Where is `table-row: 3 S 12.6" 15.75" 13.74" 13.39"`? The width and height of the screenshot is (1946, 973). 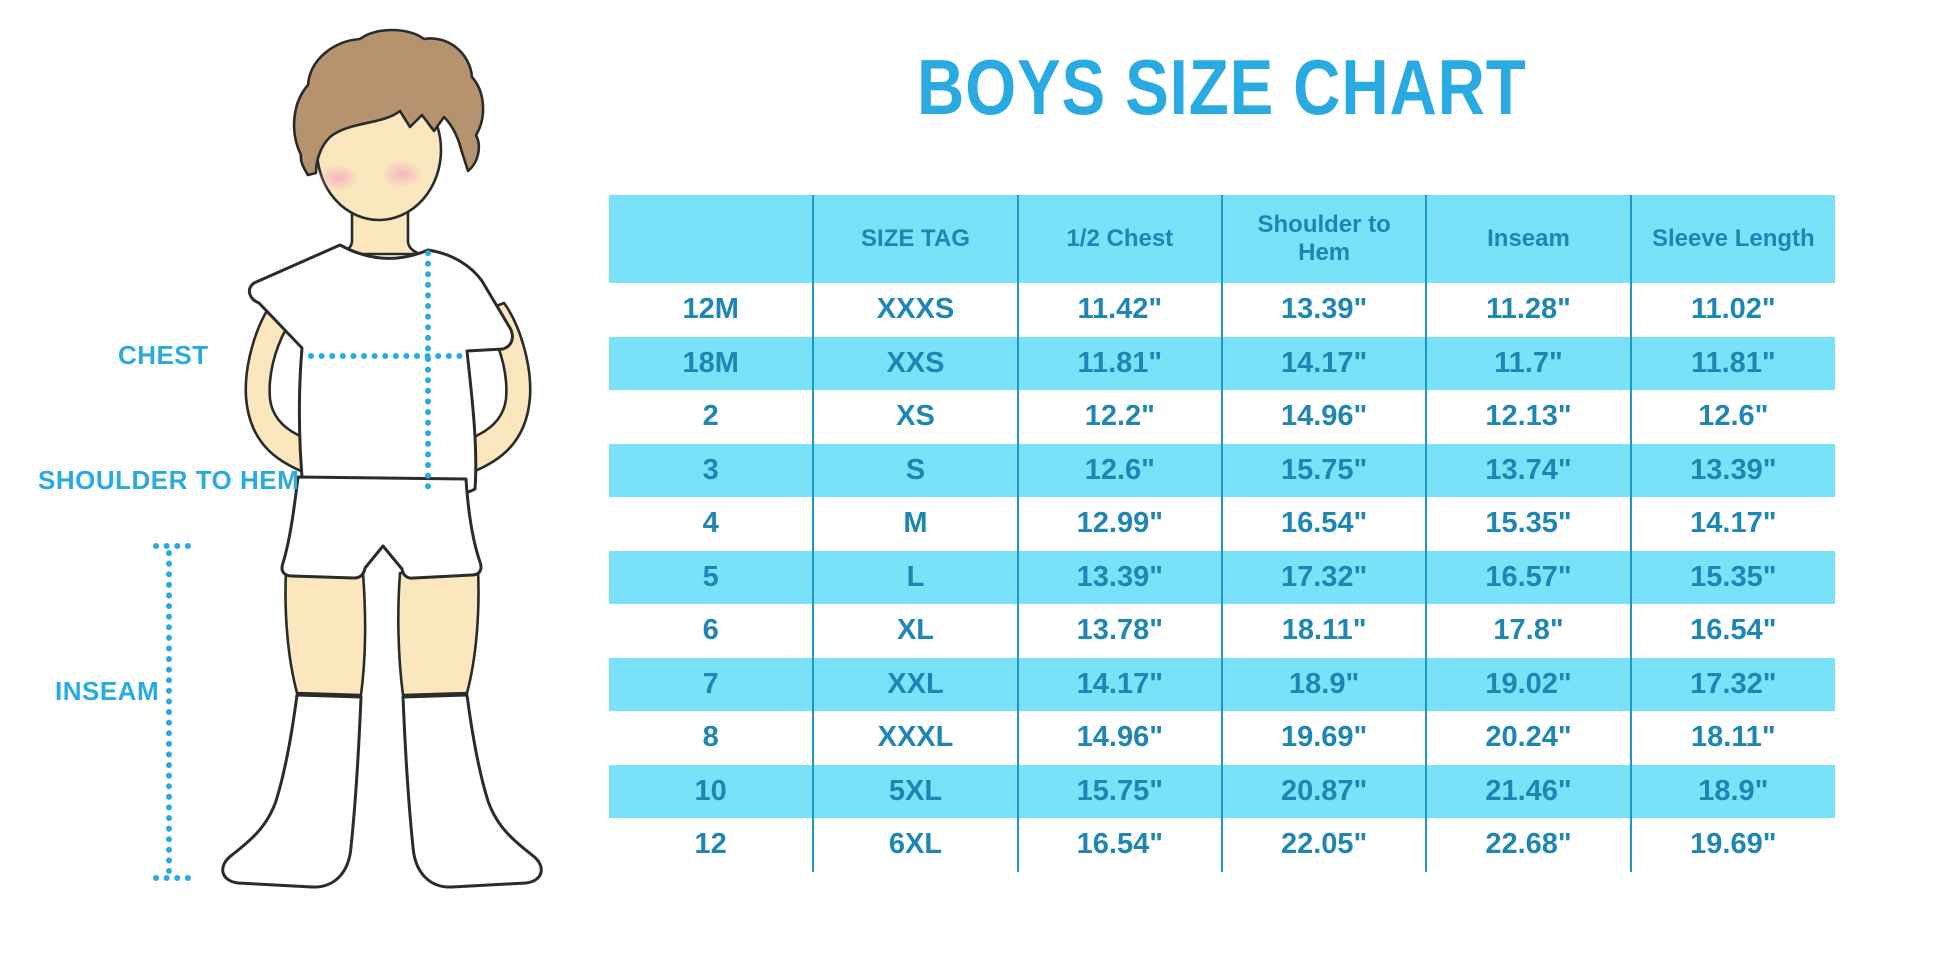 table-row: 3 S 12.6" 15.75" 13.74" 13.39" is located at coordinates (1222, 470).